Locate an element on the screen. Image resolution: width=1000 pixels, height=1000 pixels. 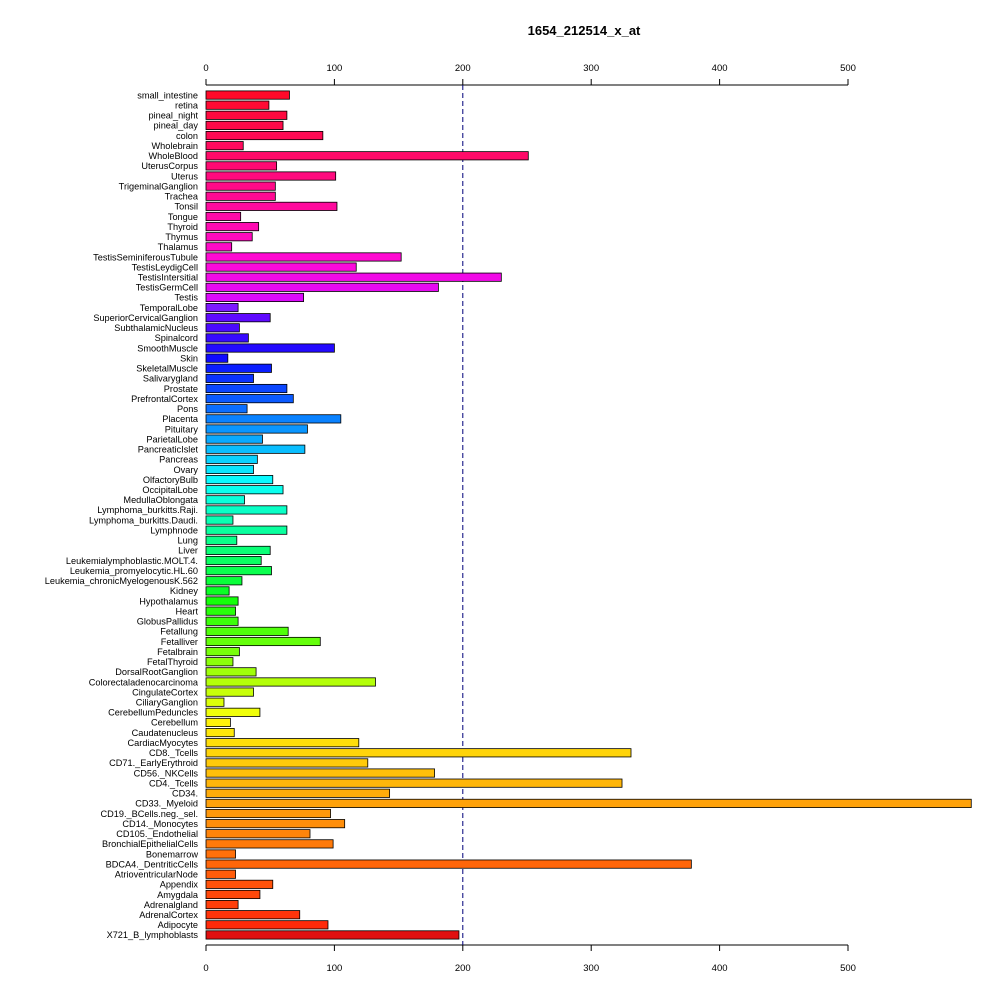
category-label: Leukemia_chronicMyelogenousK.562 is located at coordinates (121, 581).